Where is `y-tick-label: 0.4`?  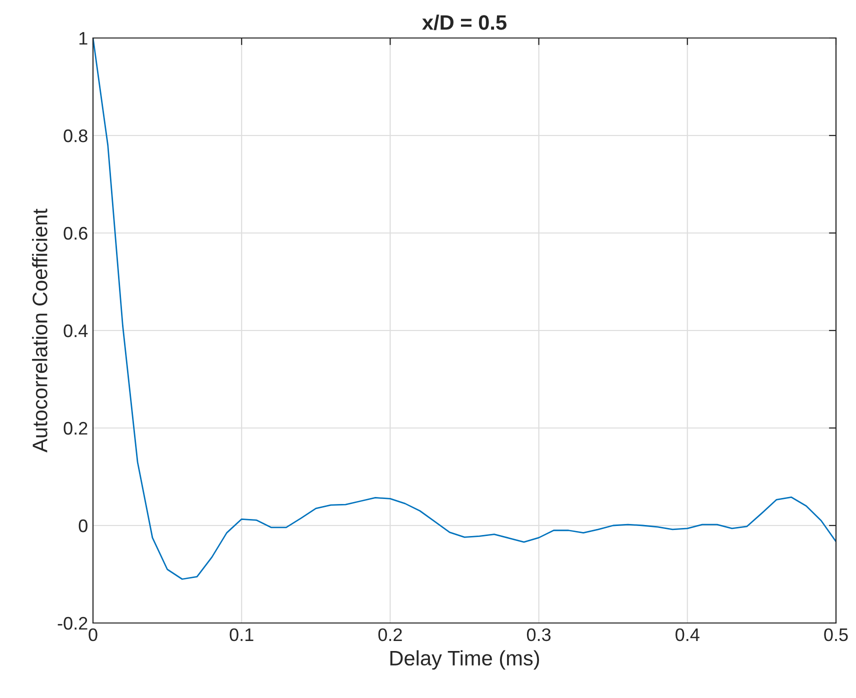 y-tick-label: 0.4 is located at coordinates (76, 331).